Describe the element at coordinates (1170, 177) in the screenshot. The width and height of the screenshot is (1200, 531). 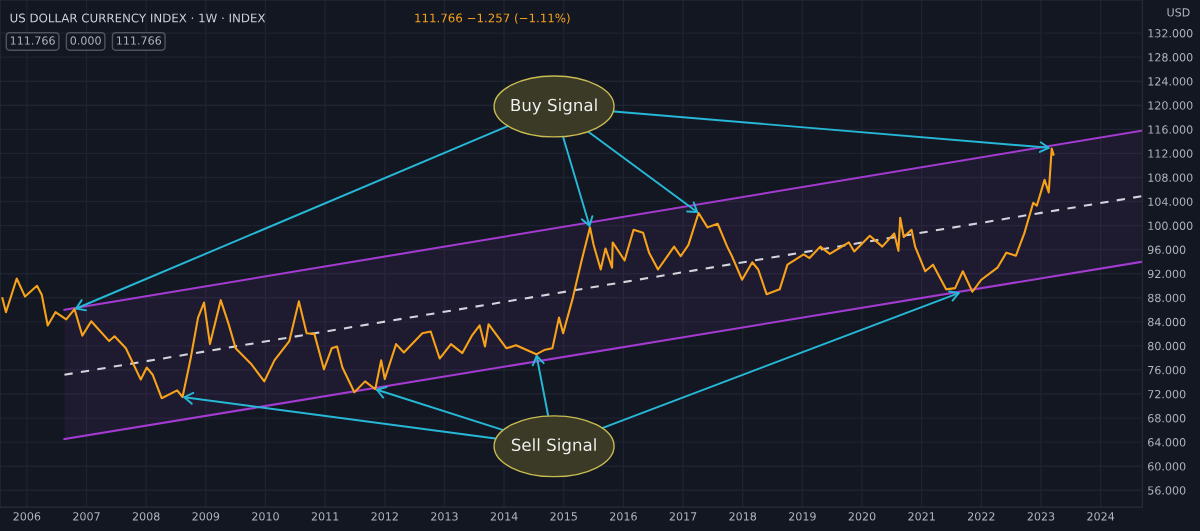
I see `y-tick-label: 108.000` at that location.